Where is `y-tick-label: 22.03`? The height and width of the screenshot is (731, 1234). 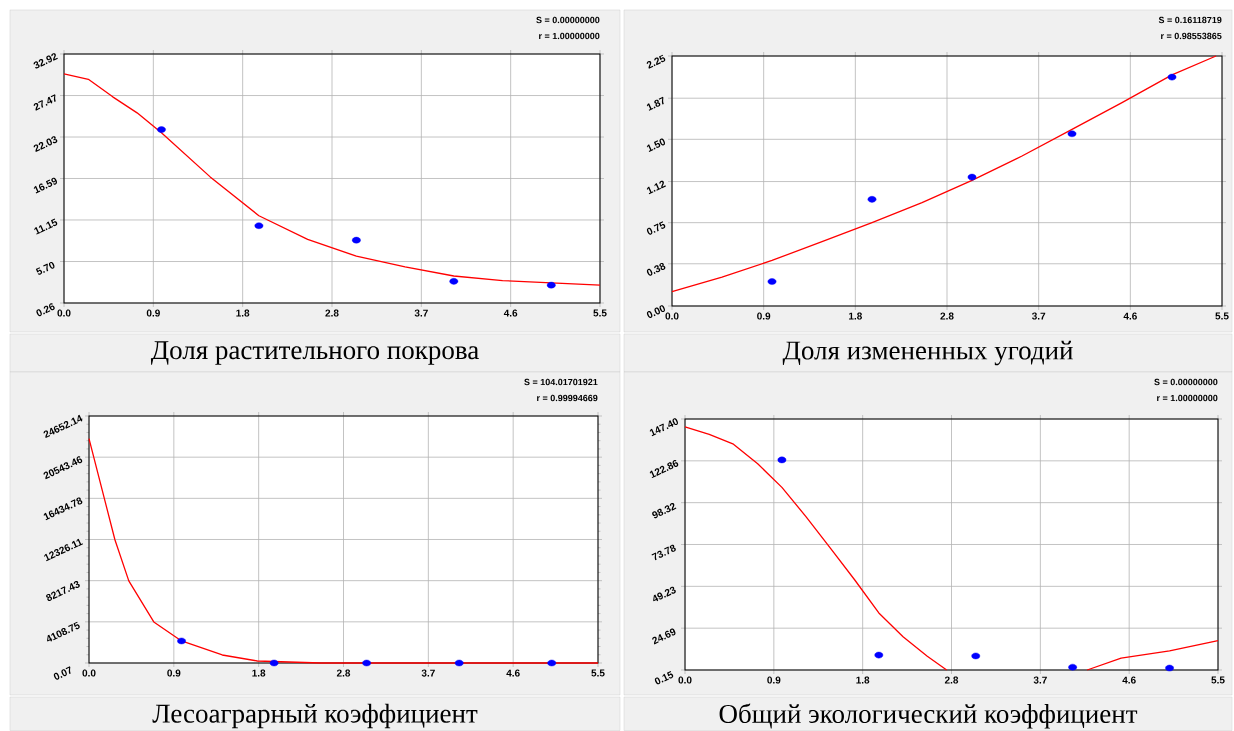 y-tick-label: 22.03 is located at coordinates (45, 144).